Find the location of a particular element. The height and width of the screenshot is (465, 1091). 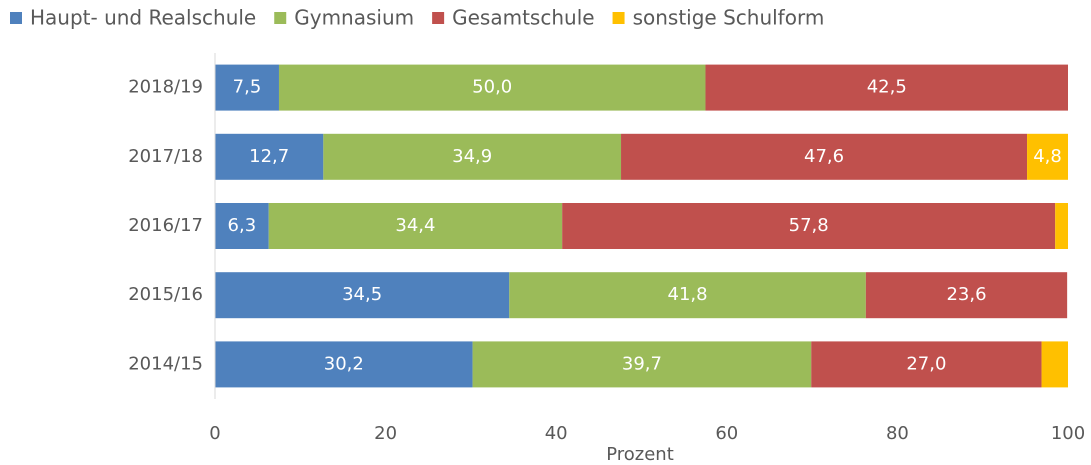

value-label: 34,4 is located at coordinates (415, 225).